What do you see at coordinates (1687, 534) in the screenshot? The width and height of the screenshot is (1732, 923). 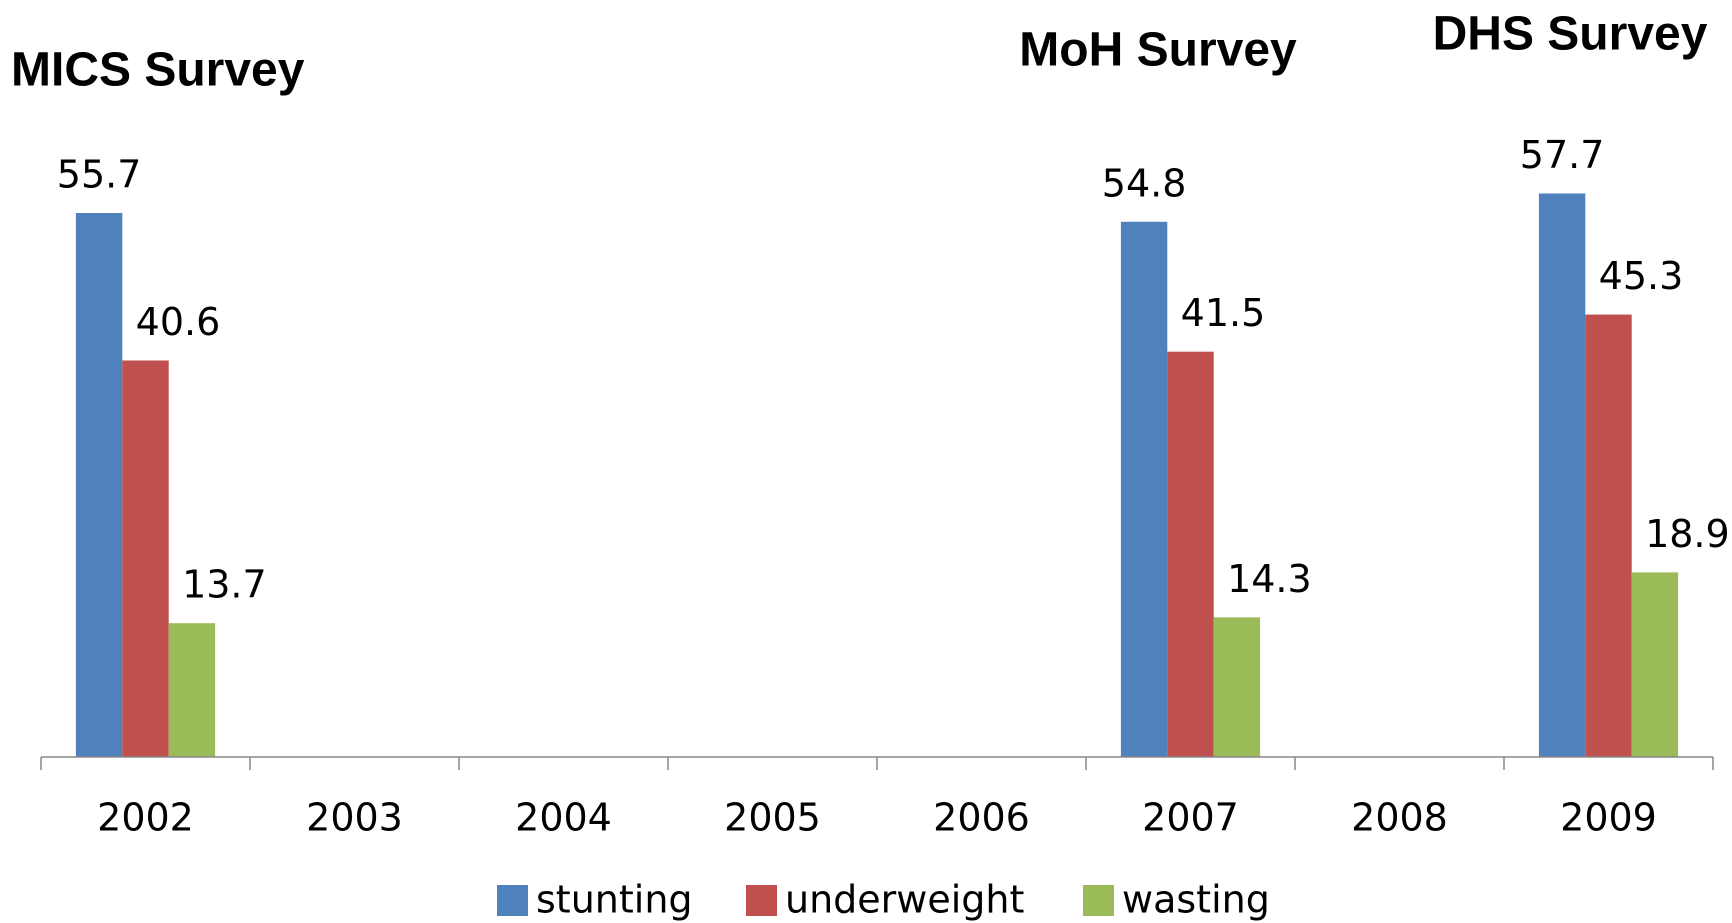 I see `value-label: 18.9` at bounding box center [1687, 534].